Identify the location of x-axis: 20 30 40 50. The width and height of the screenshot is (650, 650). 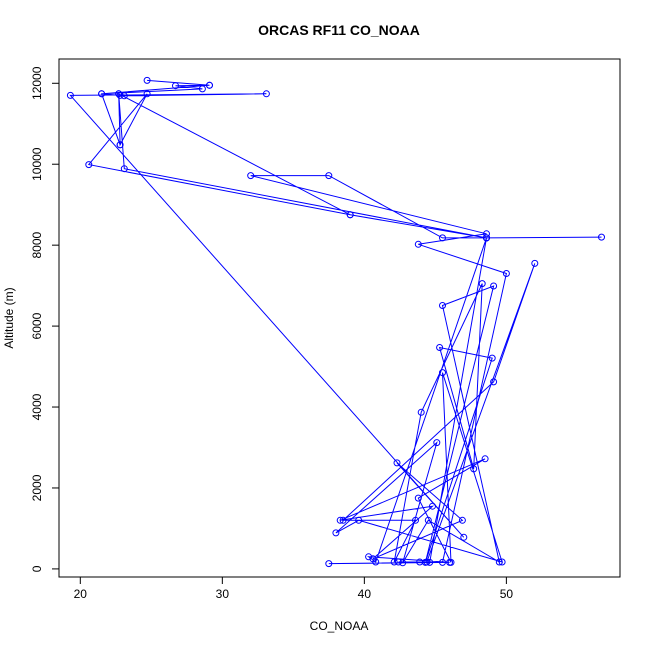
(294, 588).